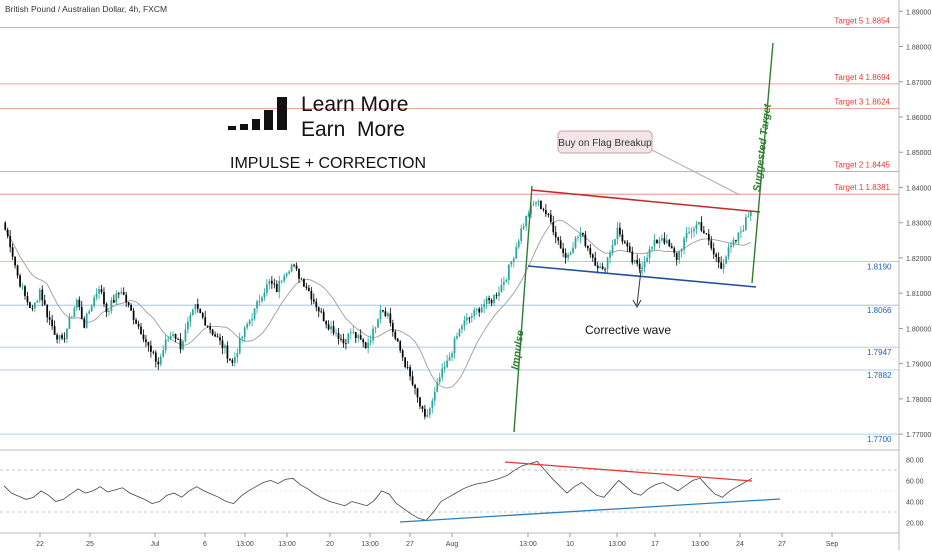 The width and height of the screenshot is (932, 555). Describe the element at coordinates (605, 143) in the screenshot. I see `callout-text: Buy on Flag Breakup` at that location.